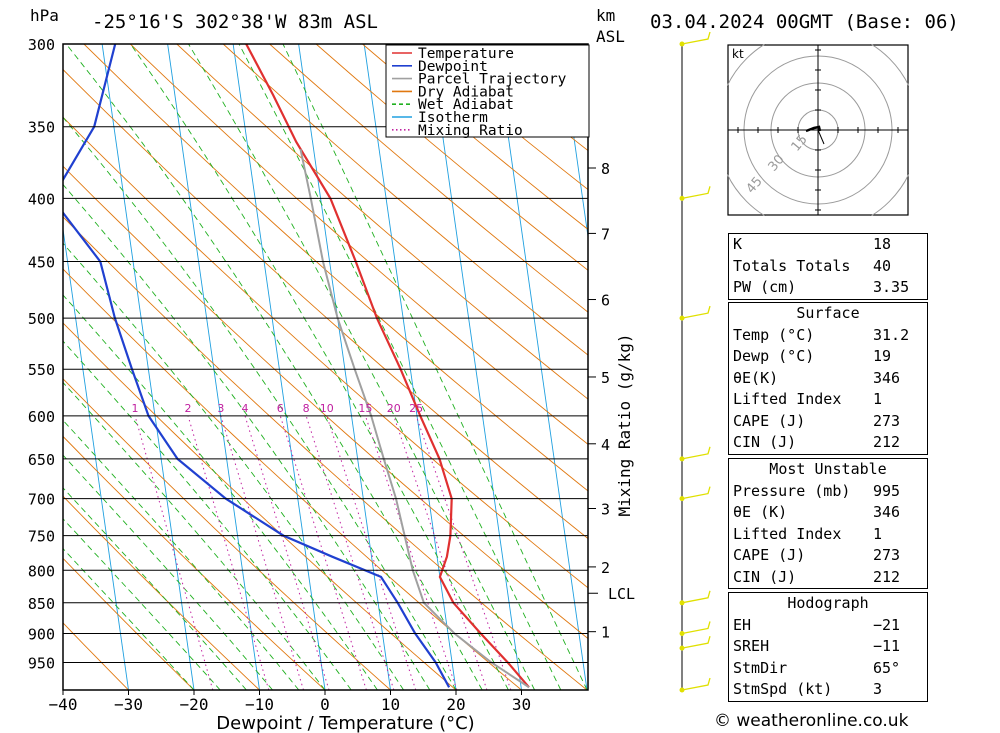  Describe the element at coordinates (327, 408) in the screenshot. I see `mixing-ratio-label: 10` at that location.